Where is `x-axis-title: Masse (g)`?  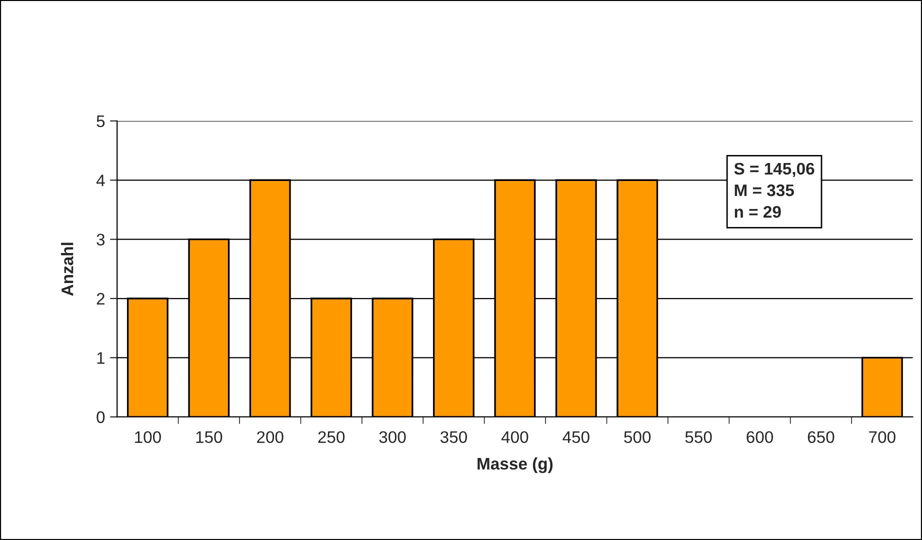 x-axis-title: Masse (g) is located at coordinates (515, 465).